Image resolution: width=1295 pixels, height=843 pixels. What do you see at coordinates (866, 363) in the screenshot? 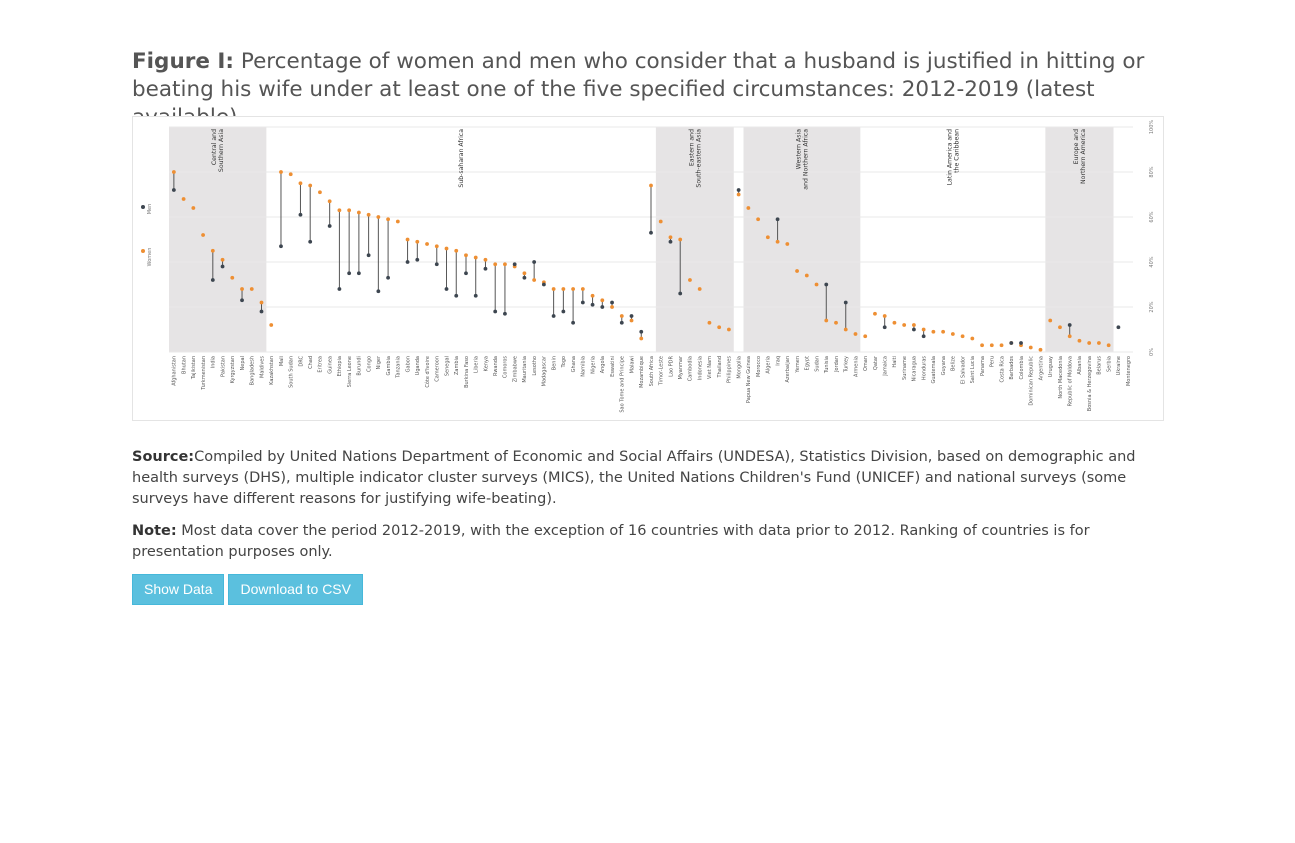
I see `x-tick-label: Oman` at bounding box center [866, 363].